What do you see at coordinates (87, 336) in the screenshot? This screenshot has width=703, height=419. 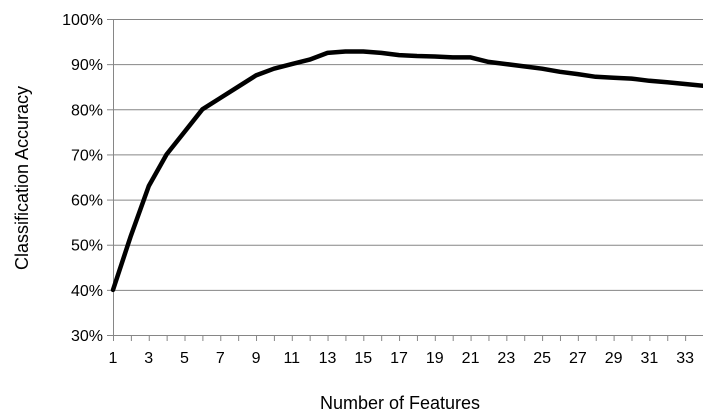 I see `y-tick-label: 30%` at bounding box center [87, 336].